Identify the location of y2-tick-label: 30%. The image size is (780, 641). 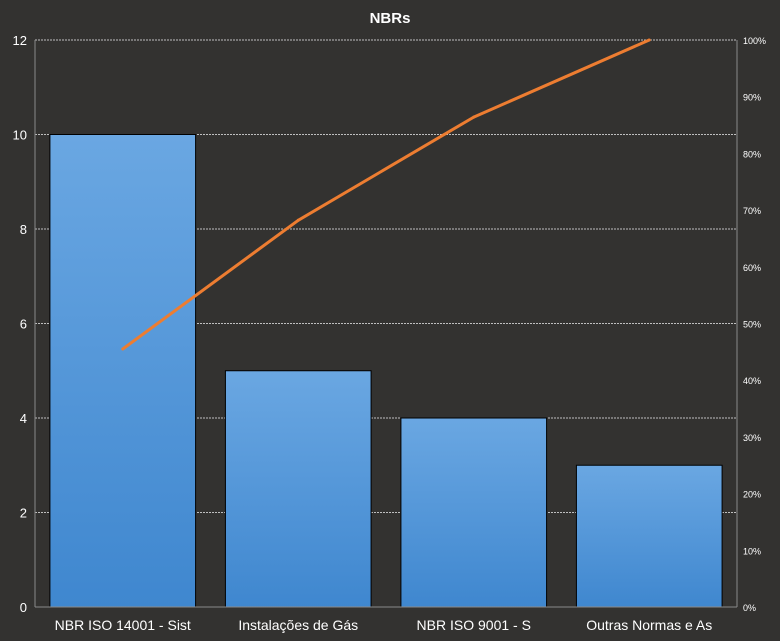
(752, 438).